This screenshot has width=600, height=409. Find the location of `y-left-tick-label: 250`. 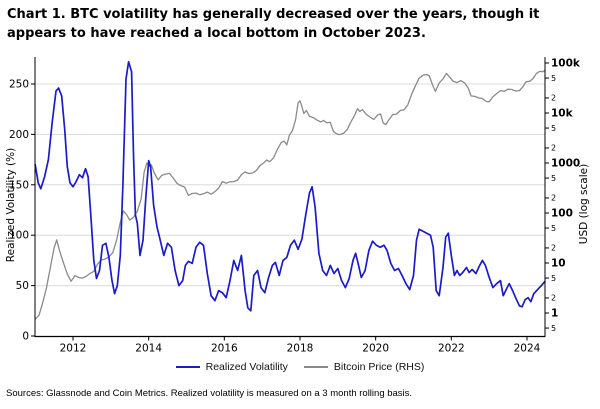

y-left-tick-label: 250 is located at coordinates (19, 85).